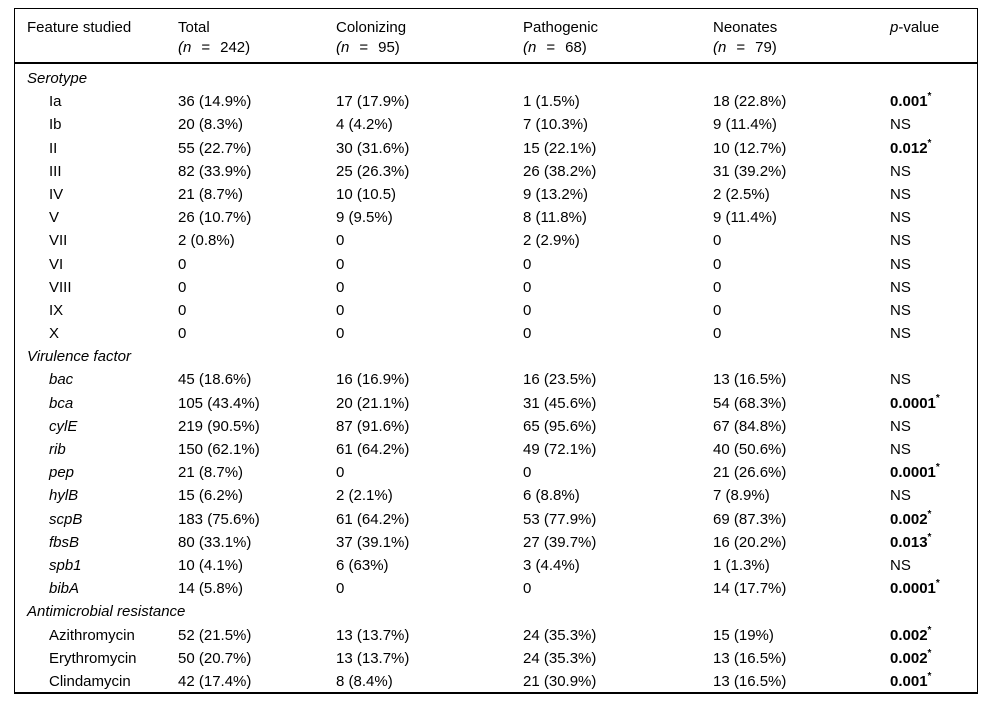 The width and height of the screenshot is (992, 708). Describe the element at coordinates (429, 38) in the screenshot. I see `column-header-colonizing: Colonizing (n = 95)` at that location.